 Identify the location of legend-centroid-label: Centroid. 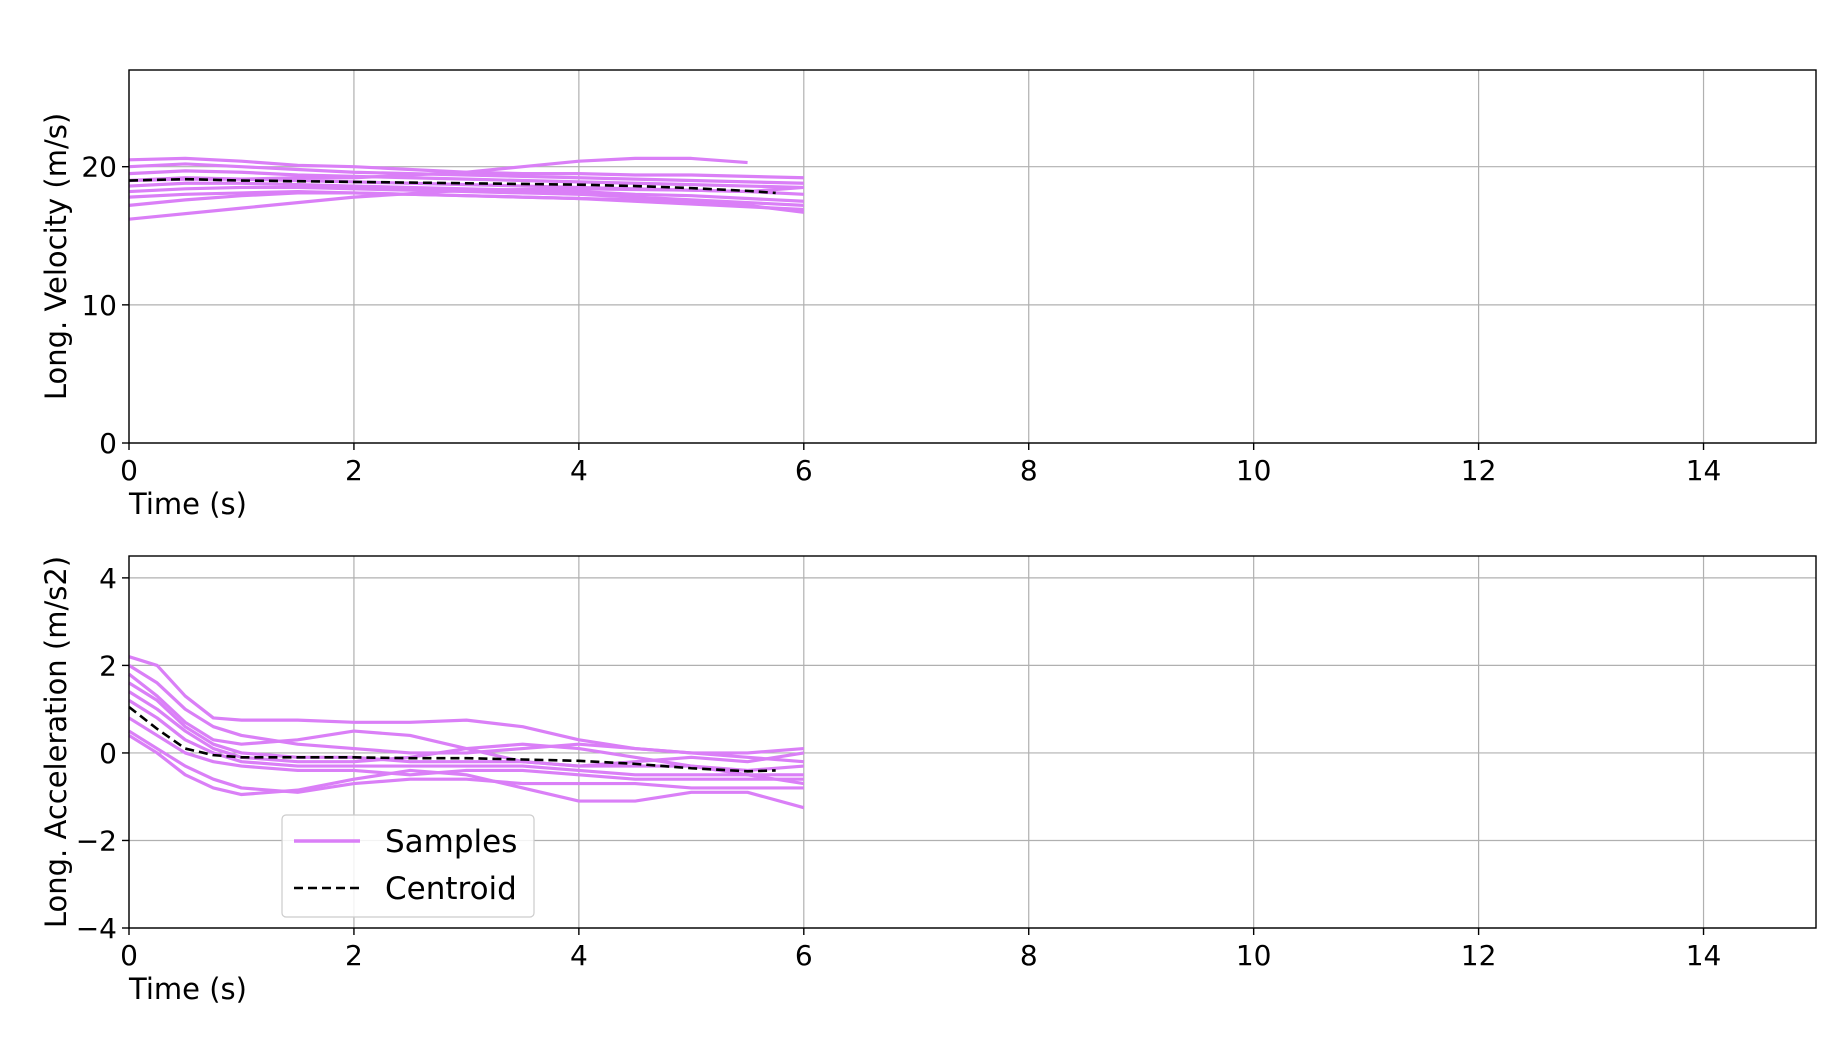
(451, 889).